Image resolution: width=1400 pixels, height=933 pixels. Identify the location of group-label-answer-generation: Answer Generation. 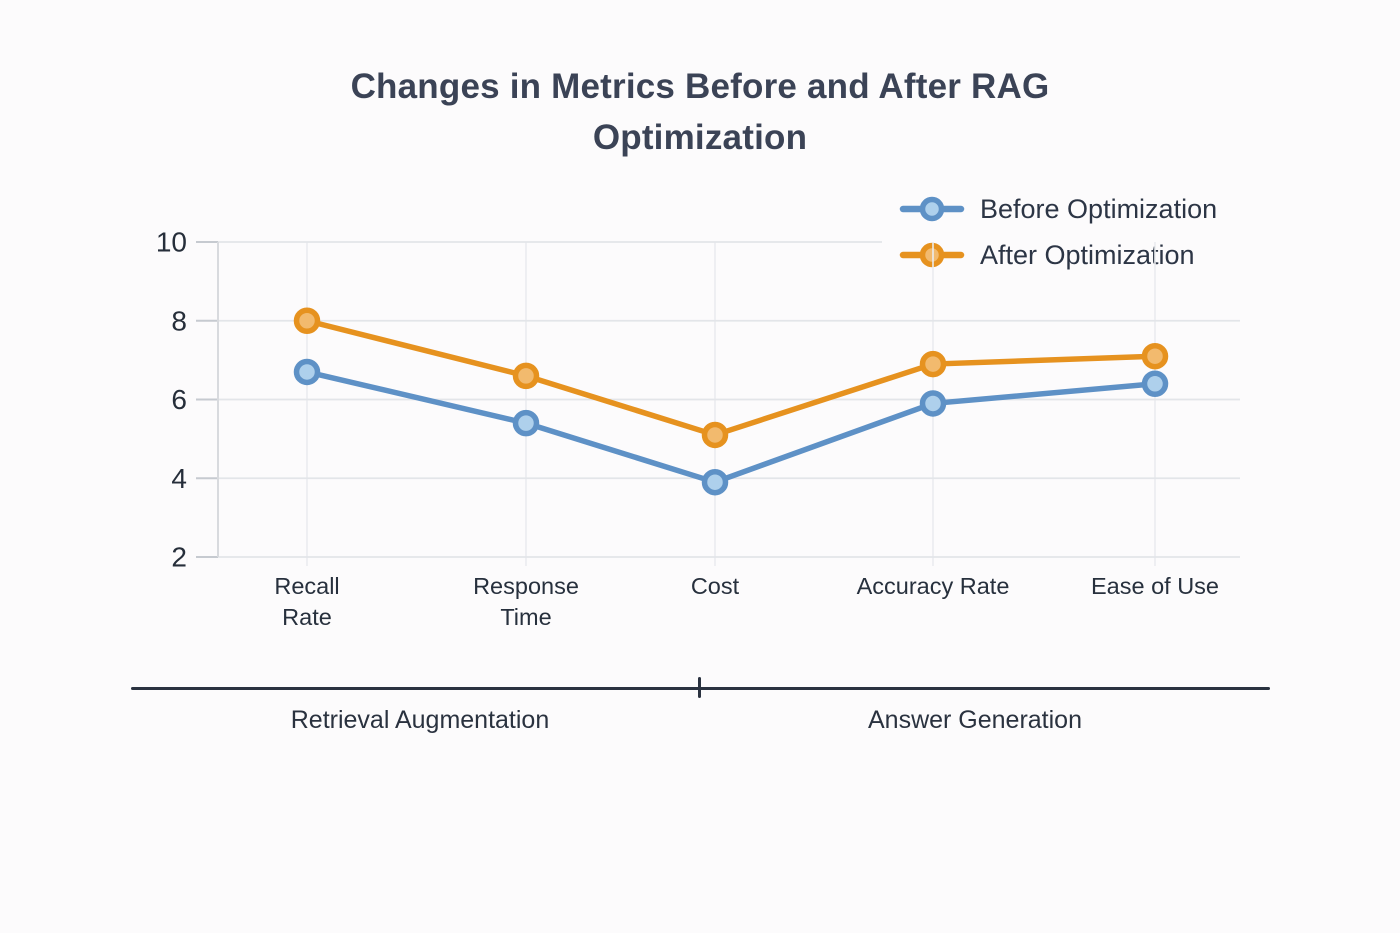
(974, 720).